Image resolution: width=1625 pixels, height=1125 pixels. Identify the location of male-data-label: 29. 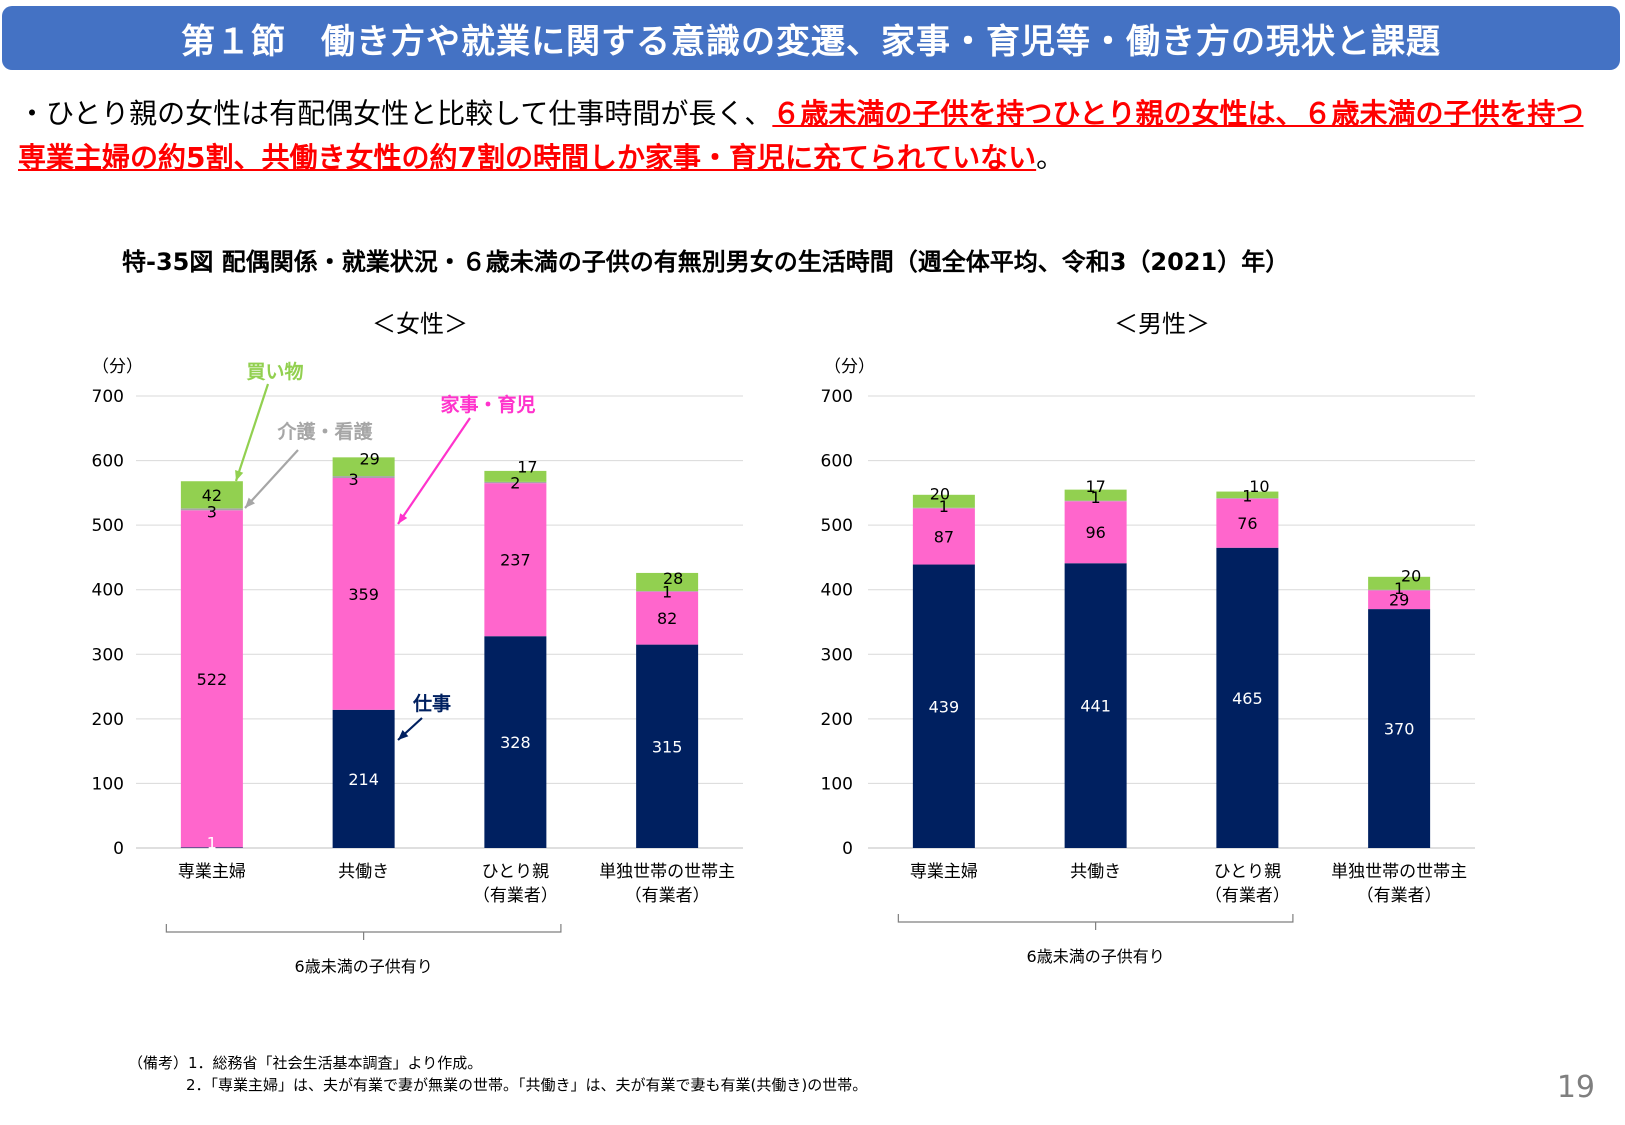
(1399, 600).